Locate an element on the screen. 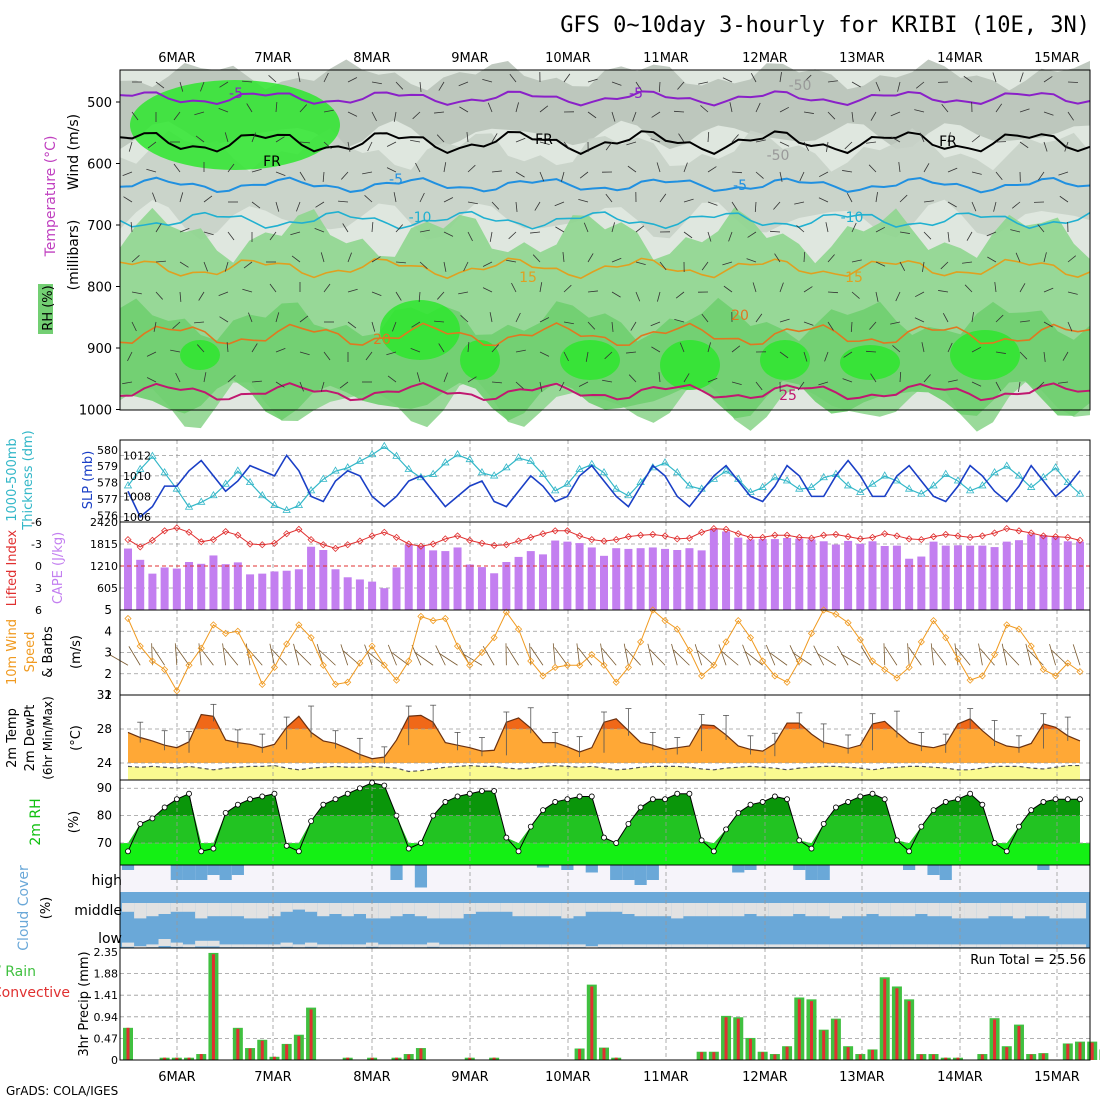 The height and width of the screenshot is (1100, 1100). date-tick-label: 8MAR is located at coordinates (371, 1077).